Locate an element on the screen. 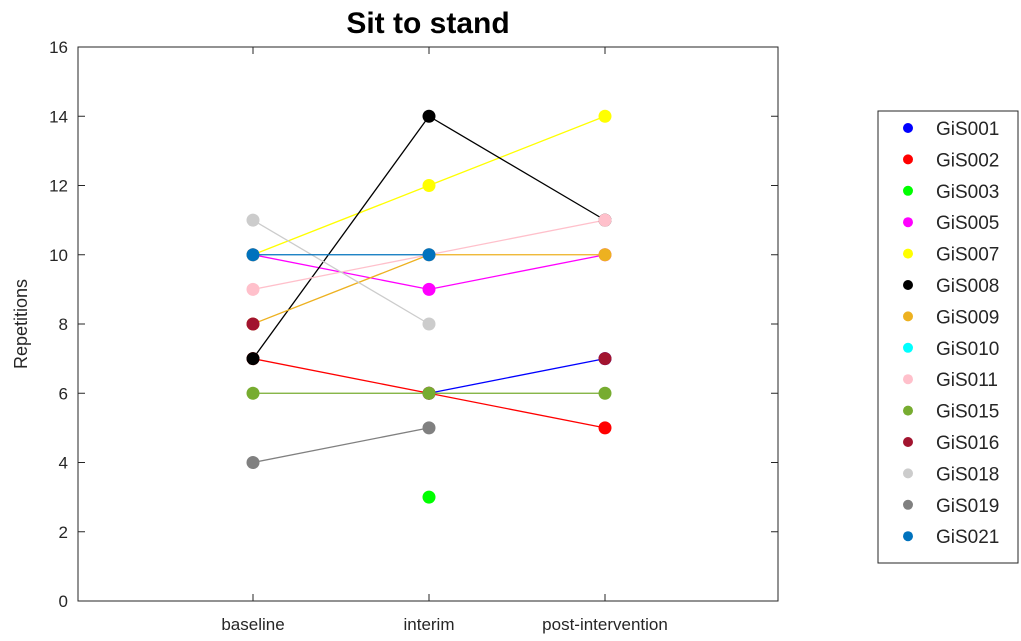  legend-label: GiS018 is located at coordinates (967, 474).